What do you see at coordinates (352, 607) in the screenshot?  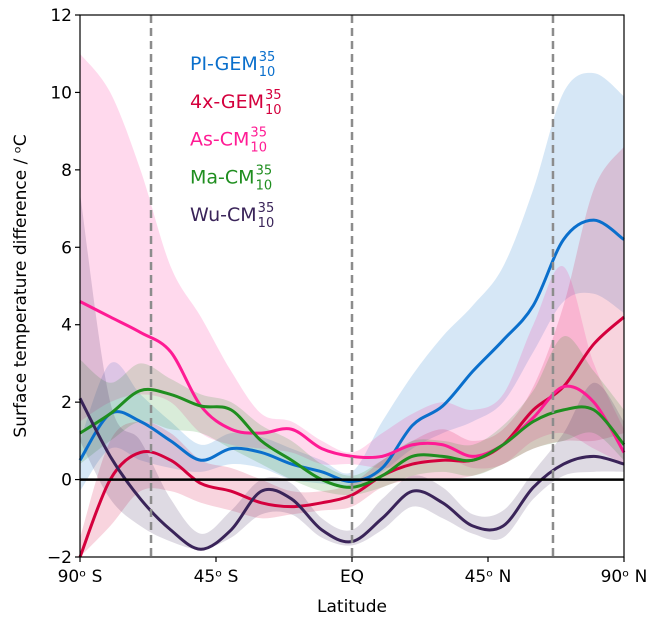 I see `x-axis-label: Latitude` at bounding box center [352, 607].